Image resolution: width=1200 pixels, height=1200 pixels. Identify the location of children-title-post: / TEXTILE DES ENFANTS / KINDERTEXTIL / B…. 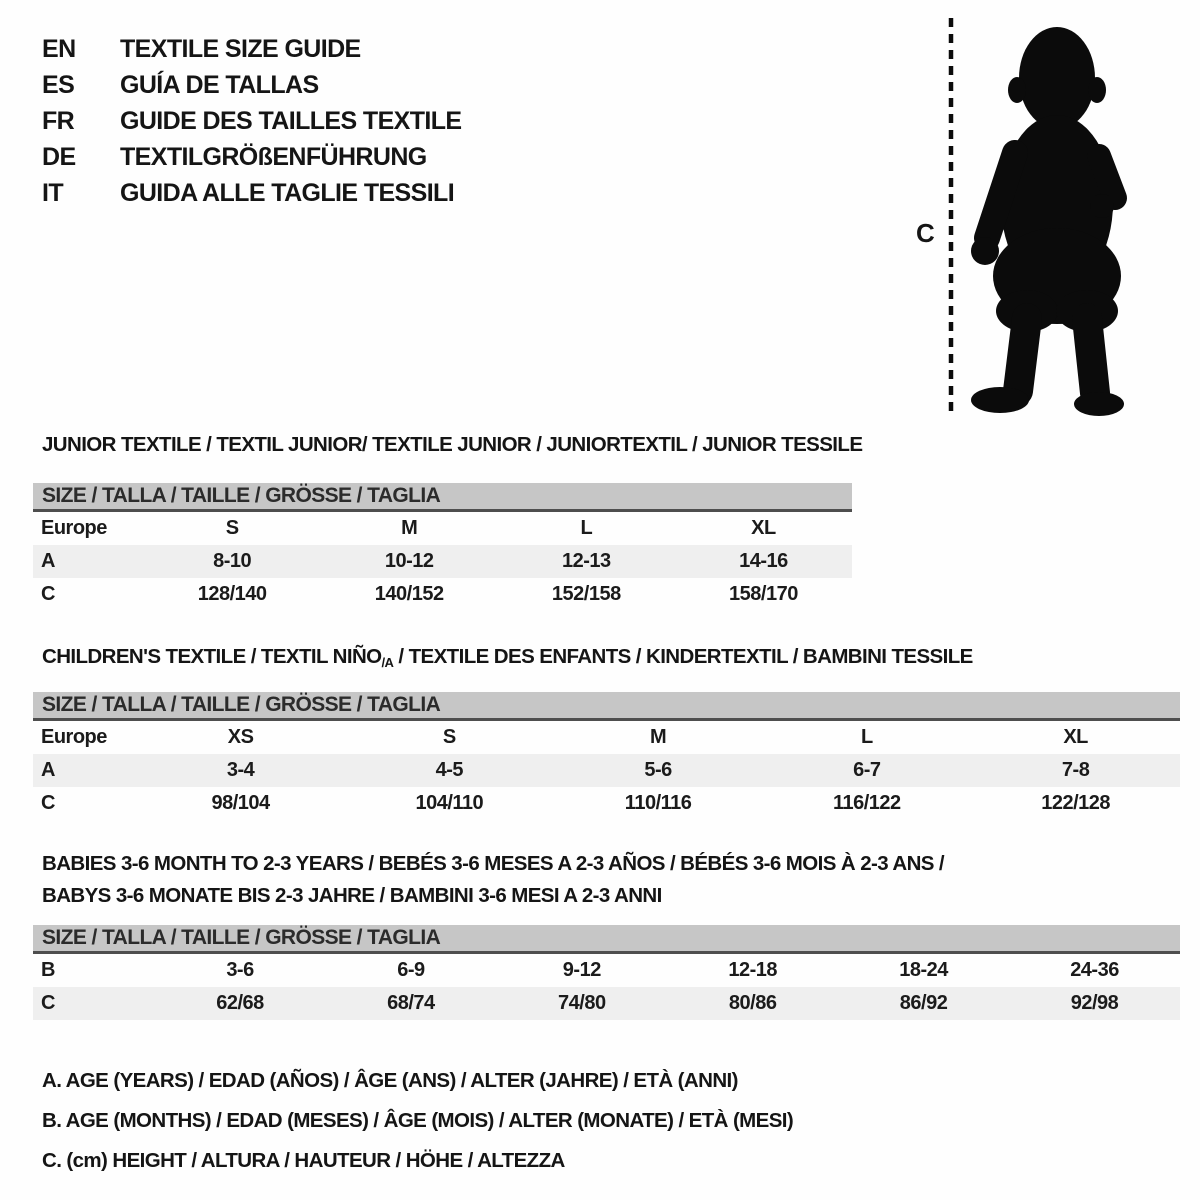
(683, 656).